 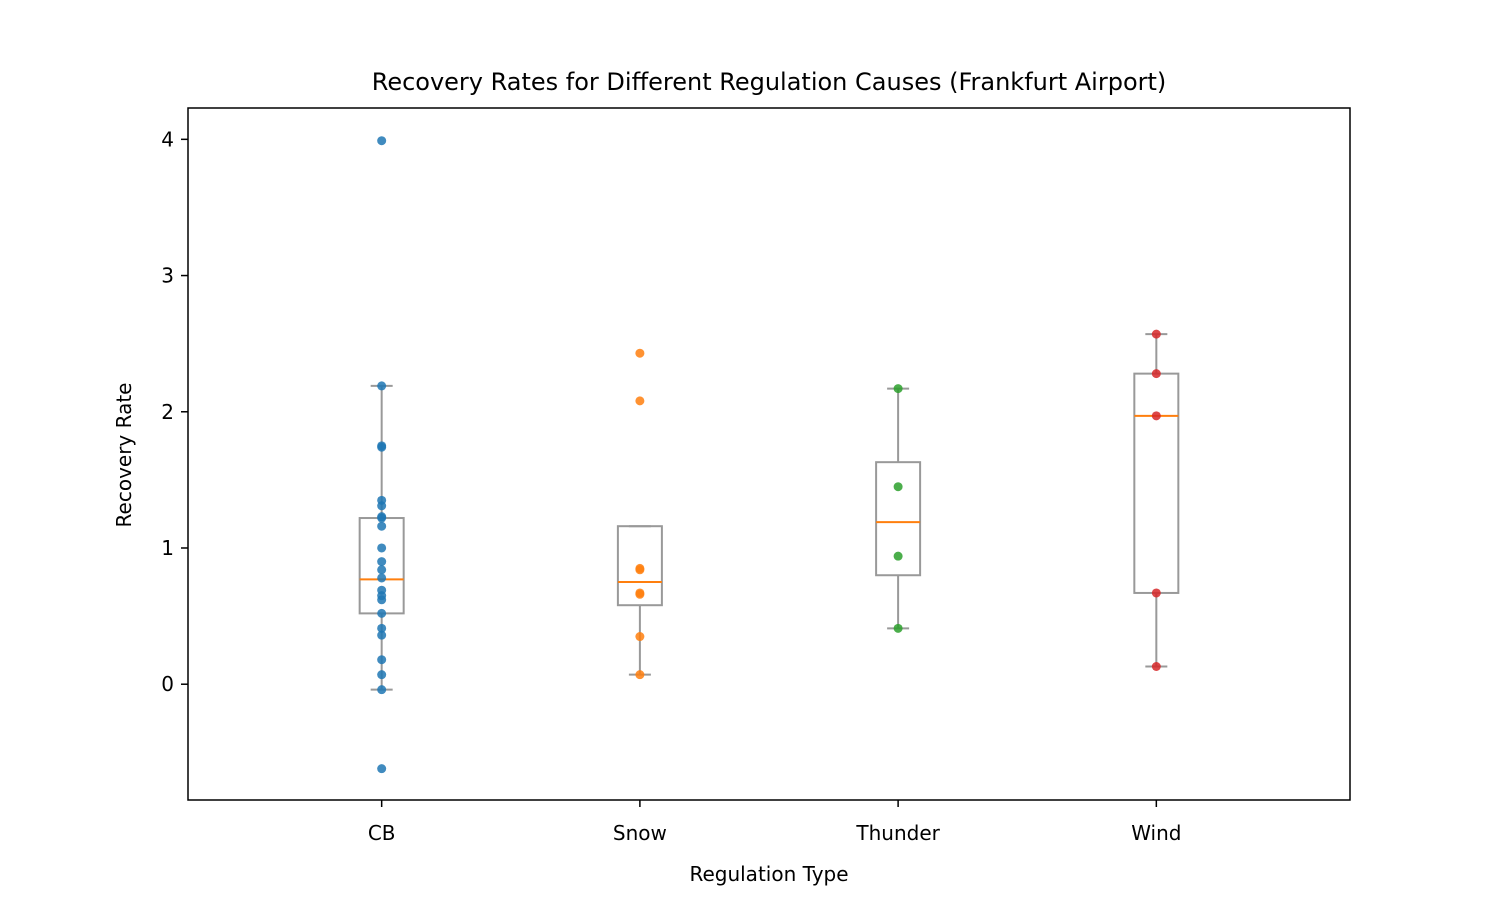 I want to click on x-tick-label: Thunder, so click(x=897, y=833).